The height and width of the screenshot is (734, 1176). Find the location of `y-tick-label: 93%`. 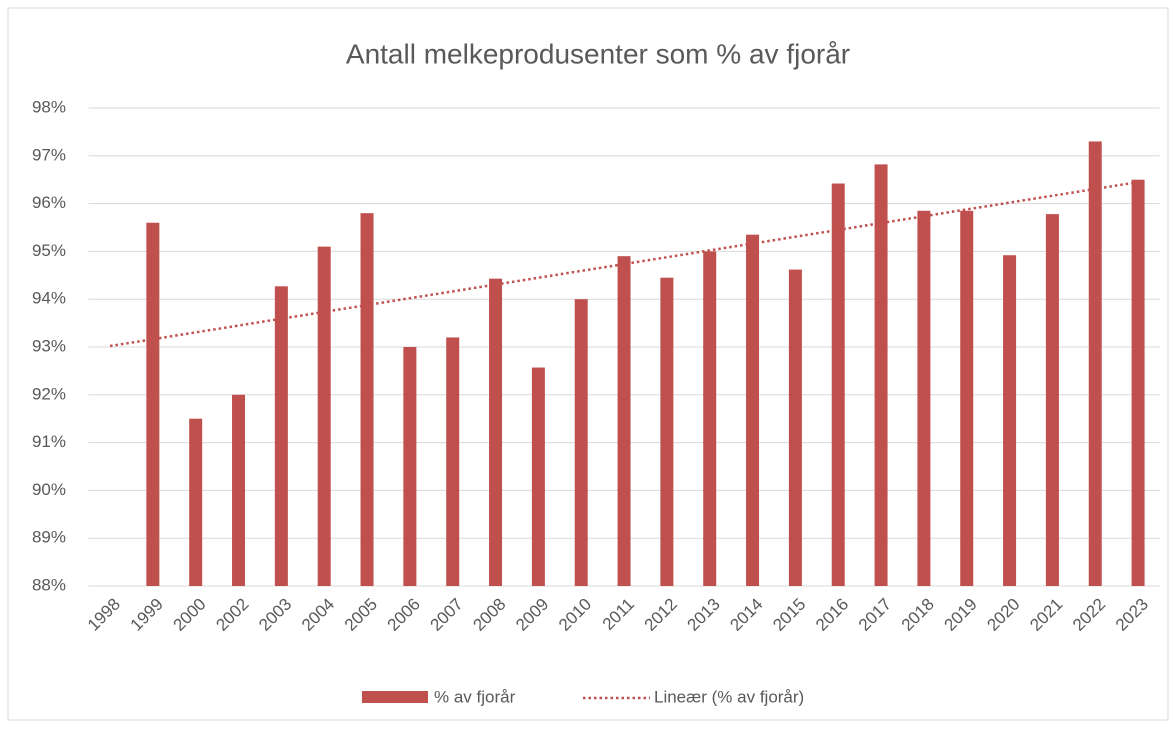

y-tick-label: 93% is located at coordinates (49, 345).